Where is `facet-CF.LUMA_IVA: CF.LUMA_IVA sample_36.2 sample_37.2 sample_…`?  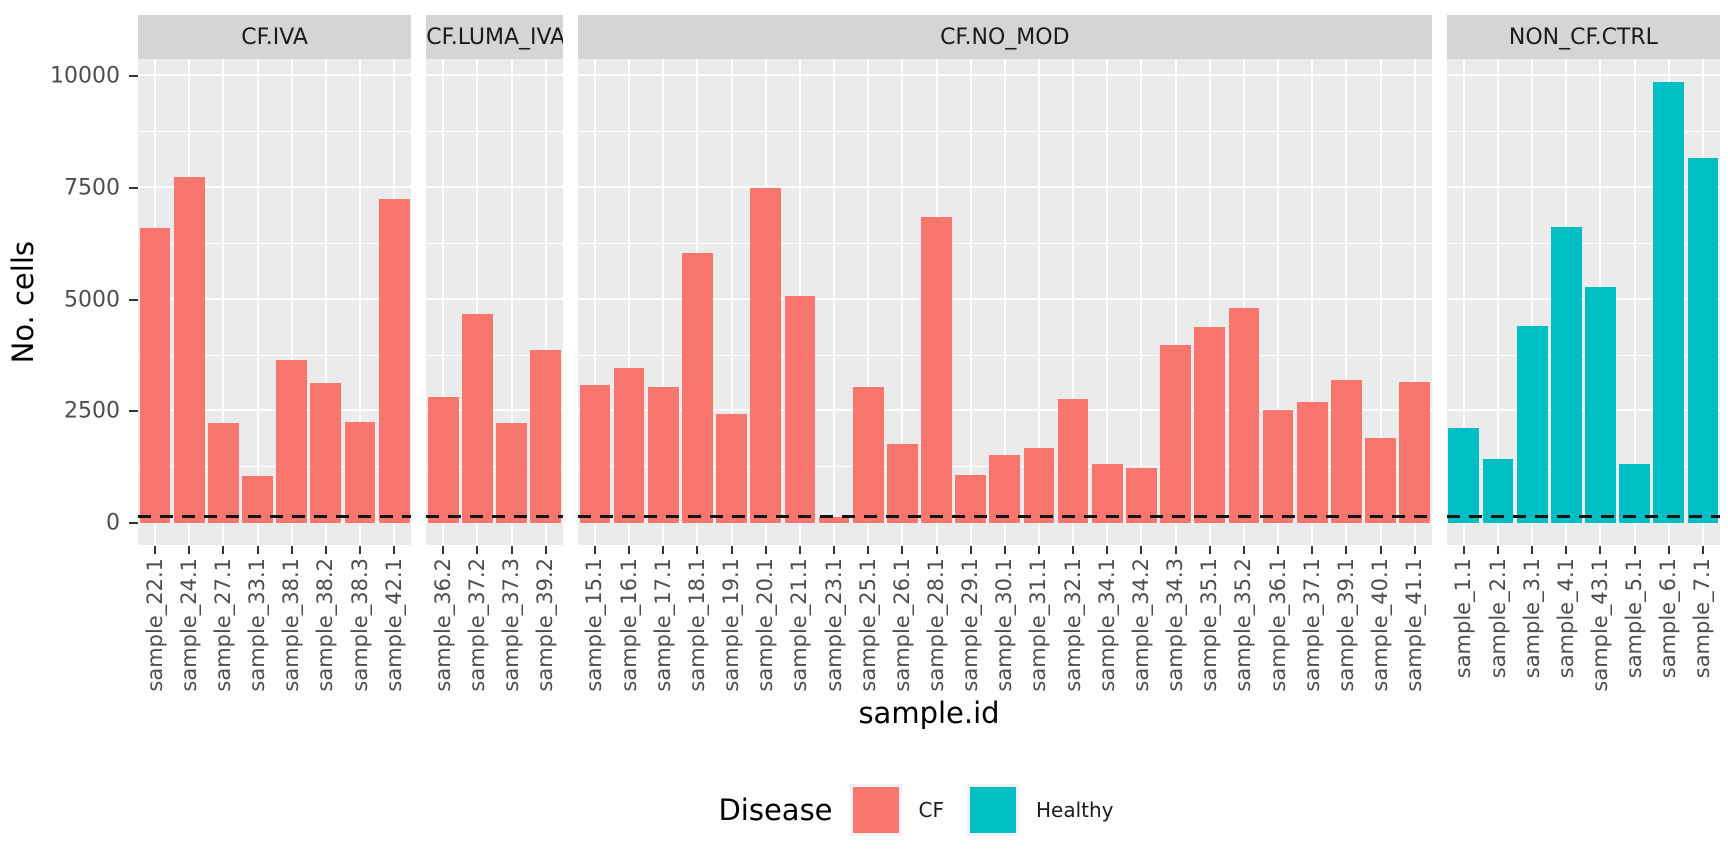 facet-CF.LUMA_IVA: CF.LUMA_IVA sample_36.2 sample_37.2 sample_… is located at coordinates (494, 357).